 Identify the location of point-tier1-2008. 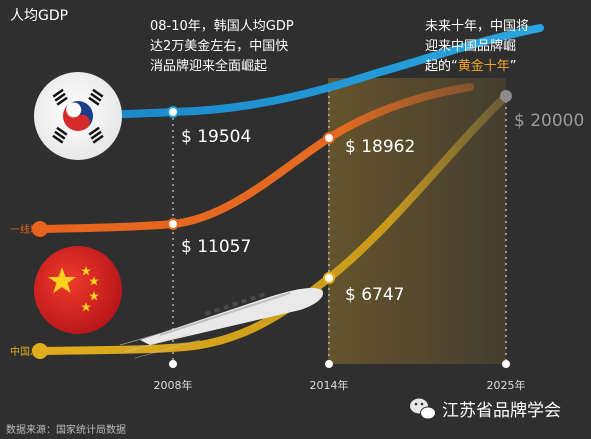
(173, 224).